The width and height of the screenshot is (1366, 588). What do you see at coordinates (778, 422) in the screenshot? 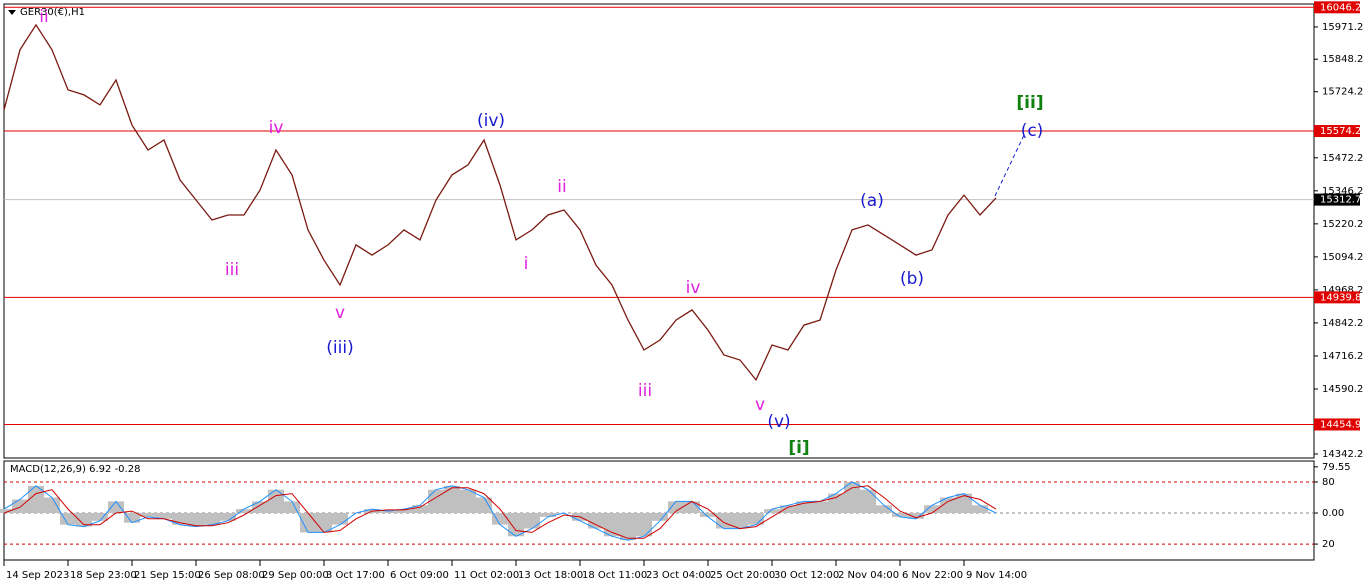
I see `wave-label: (v)` at bounding box center [778, 422].